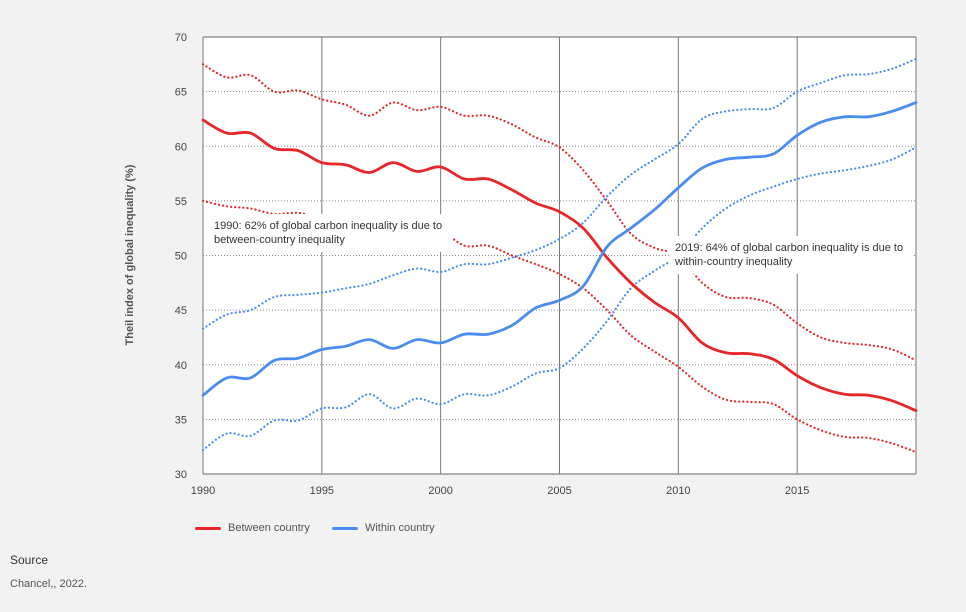 This screenshot has height=612, width=966. I want to click on legend-swatch-within-country, so click(344, 528).